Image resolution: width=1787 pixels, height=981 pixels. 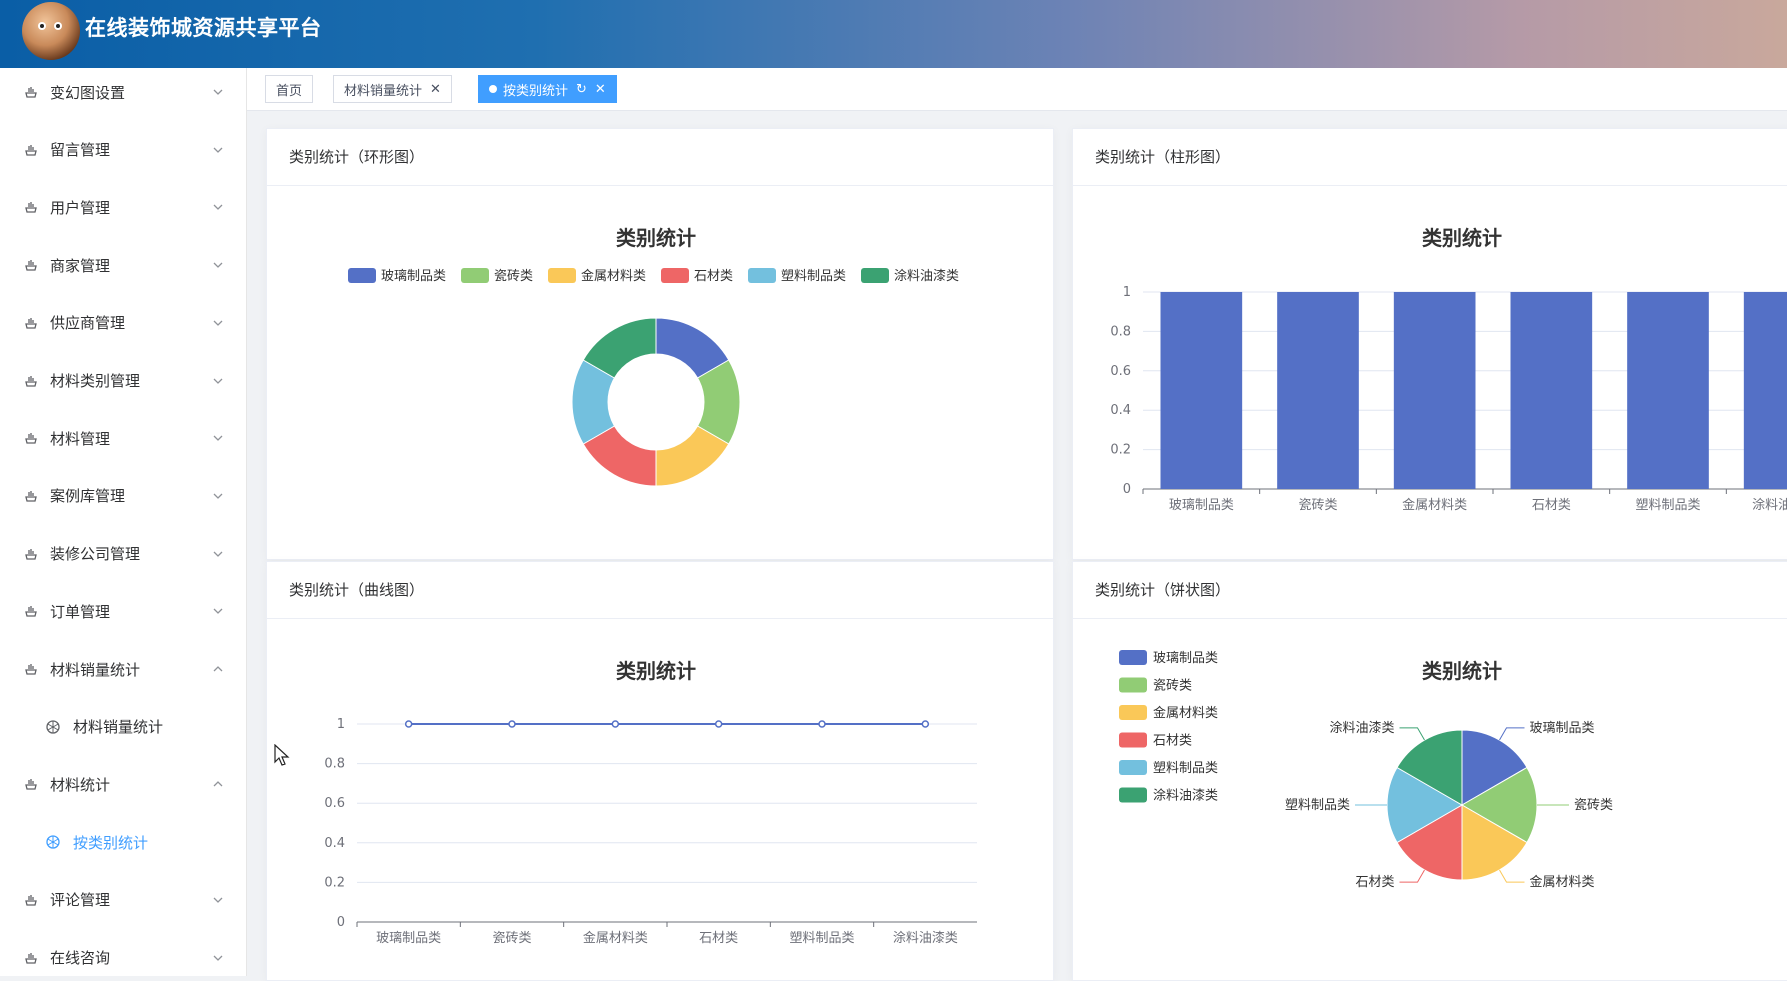 What do you see at coordinates (1430, 590) in the screenshot?
I see `card-header: 类别统计（饼状图）` at bounding box center [1430, 590].